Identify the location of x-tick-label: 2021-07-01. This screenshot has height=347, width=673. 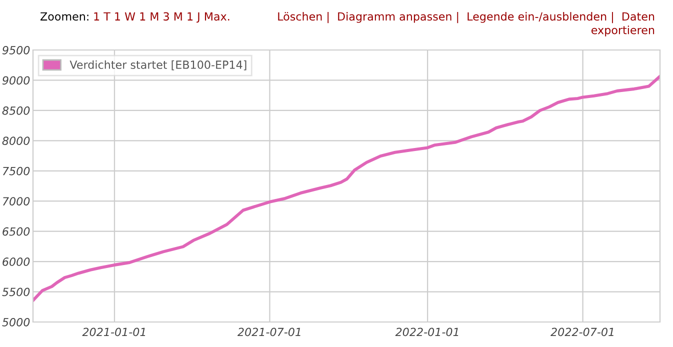
(268, 332).